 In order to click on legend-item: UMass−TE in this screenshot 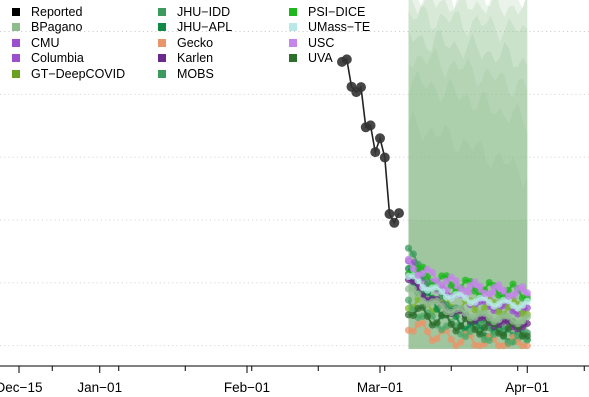, I will do `click(329, 27)`.